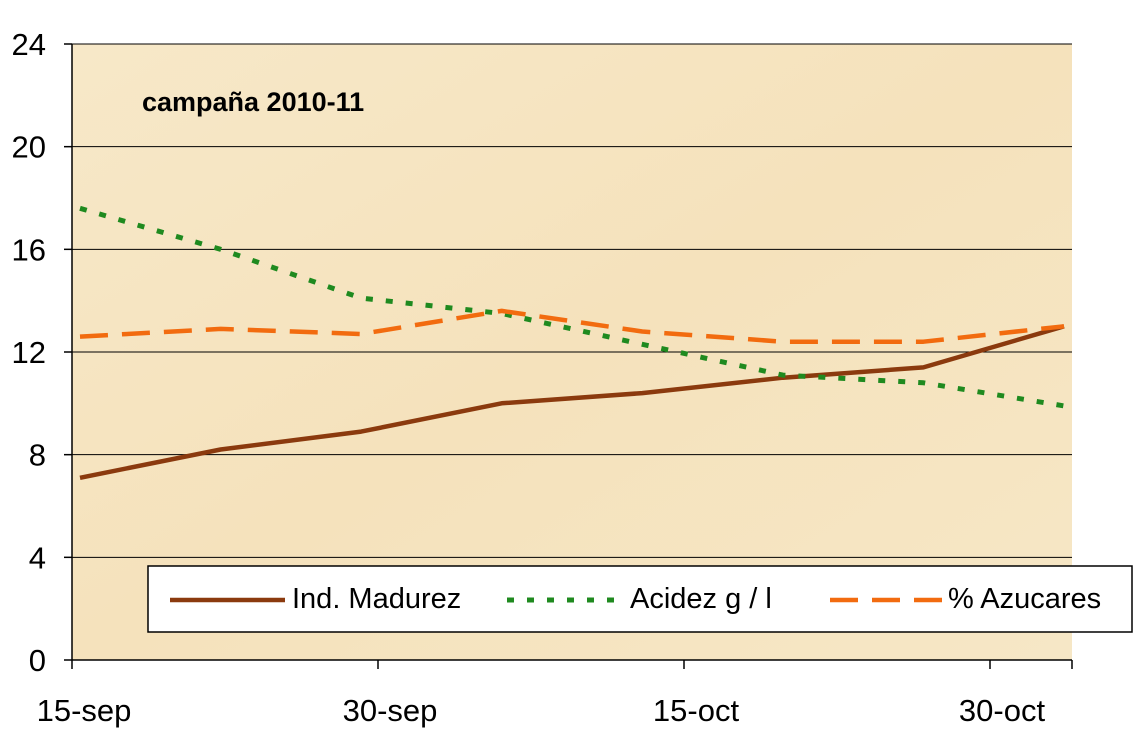 This screenshot has width=1134, height=748. What do you see at coordinates (572, 326) in the screenshot?
I see `series-line-azucares` at bounding box center [572, 326].